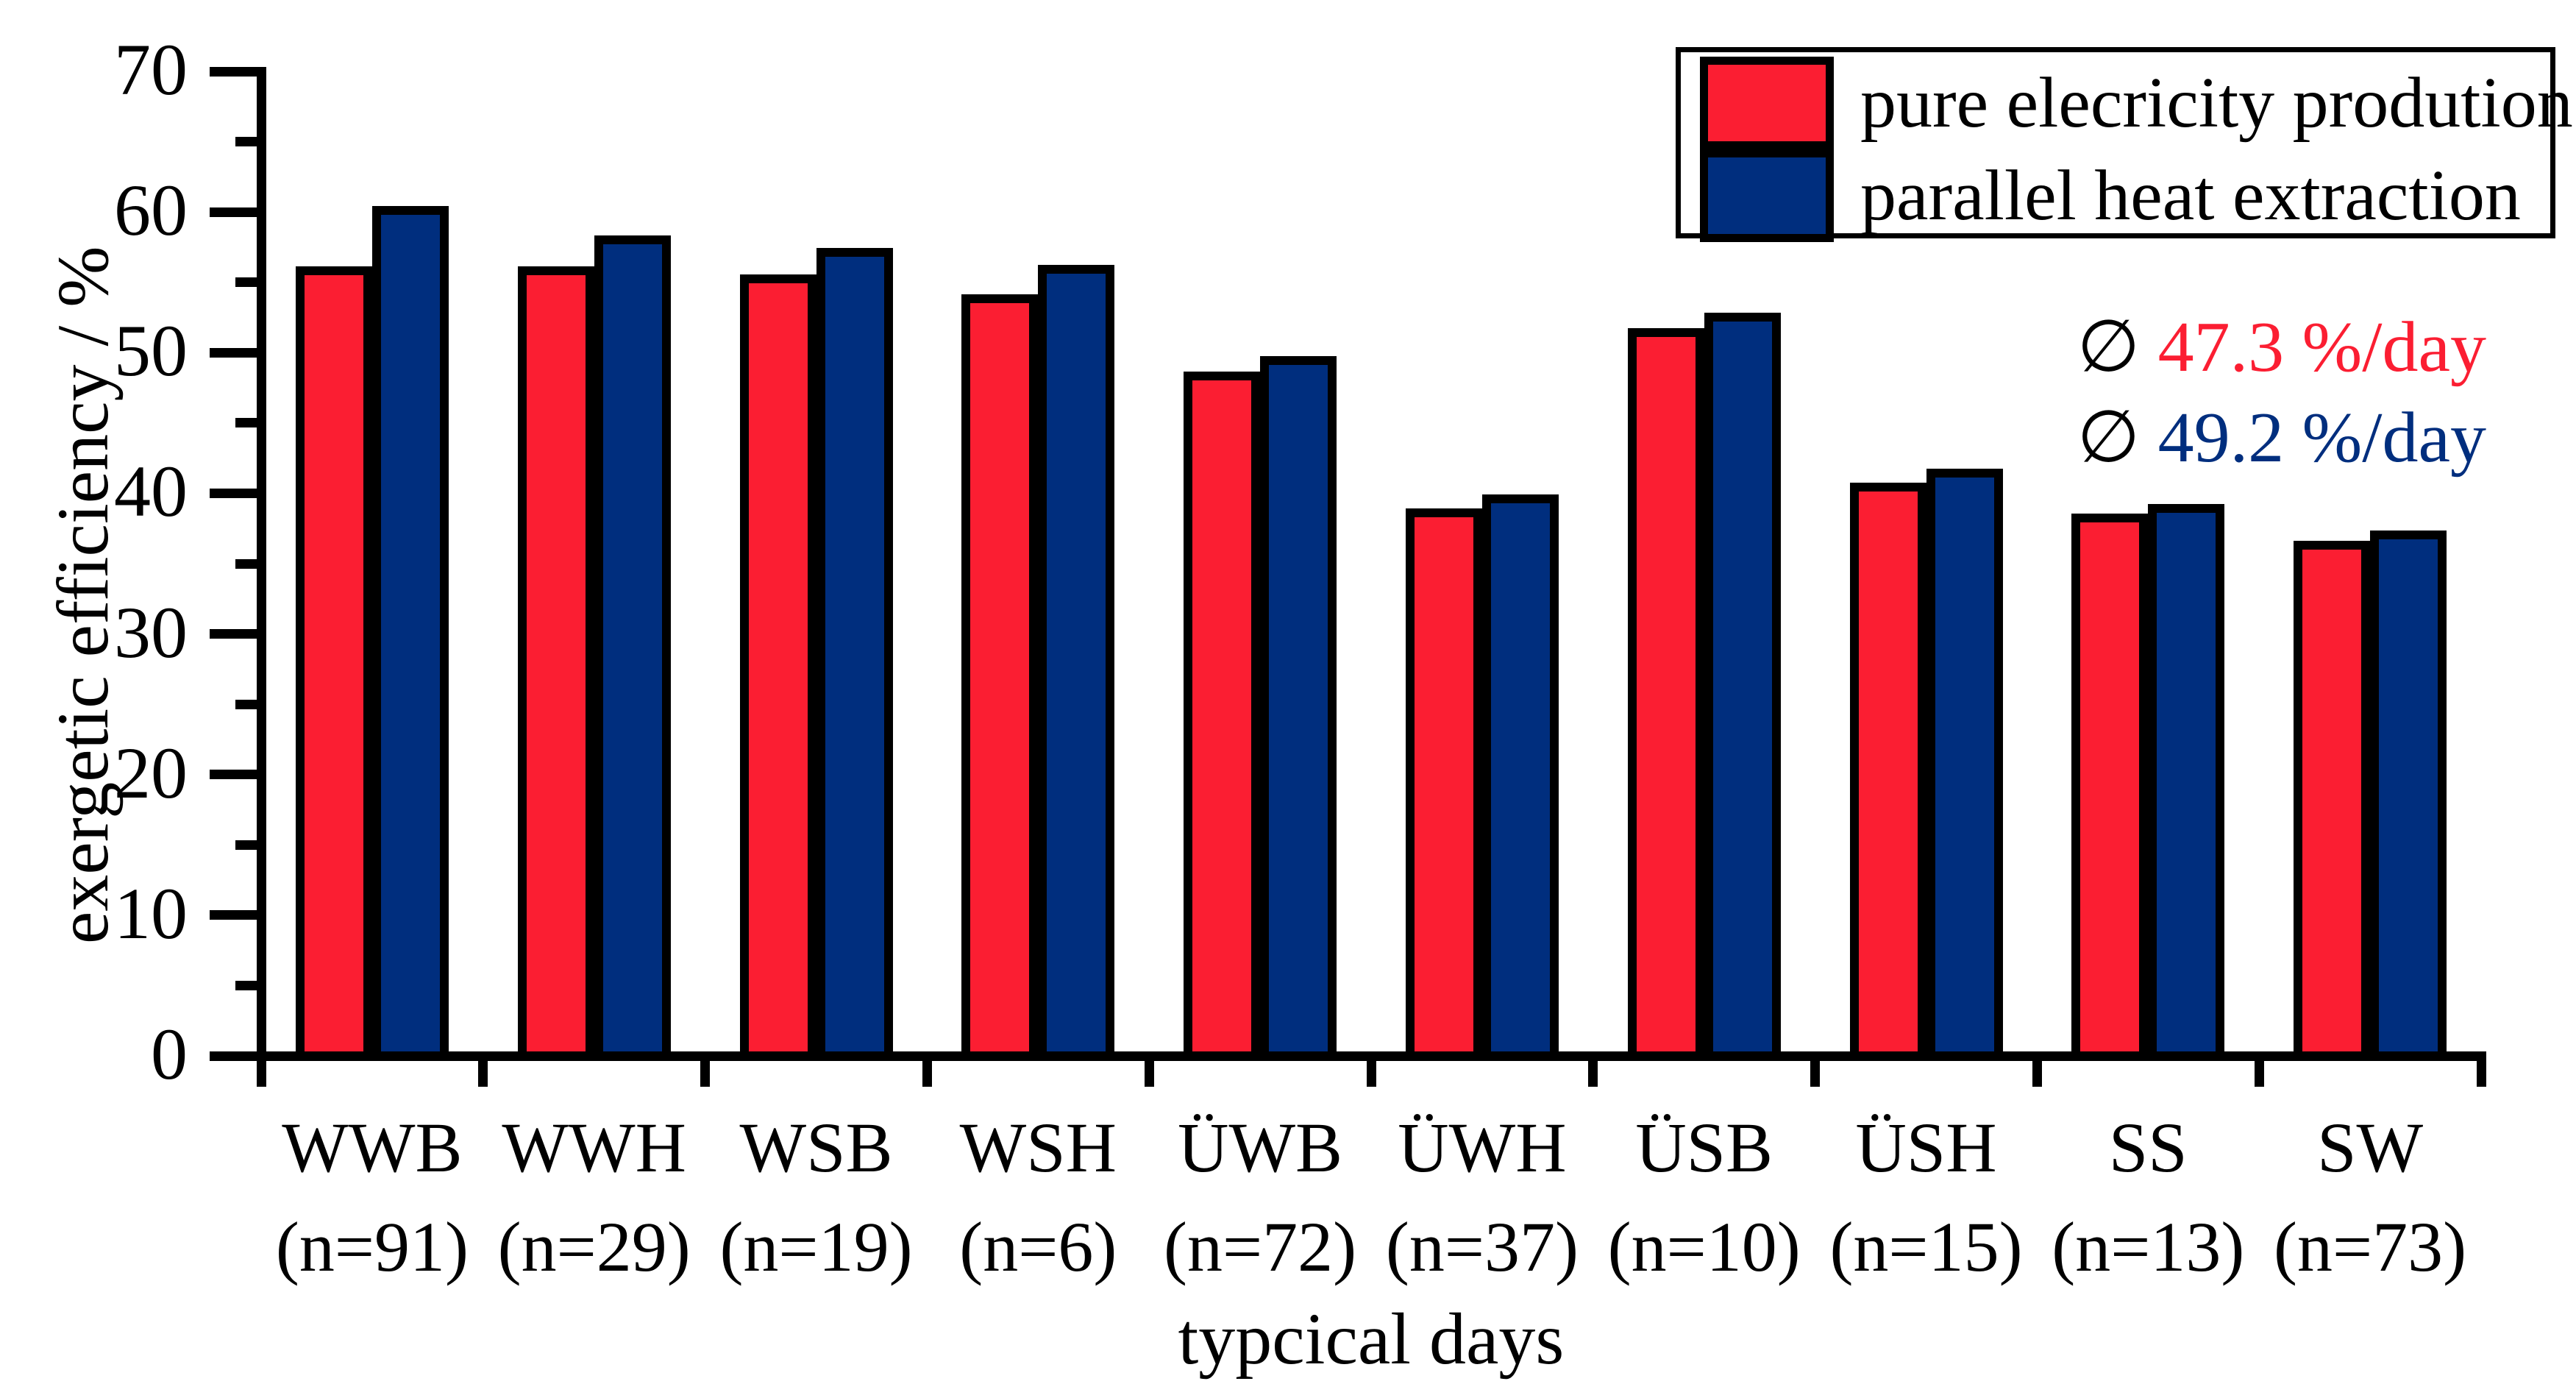 The height and width of the screenshot is (1384, 2576). I want to click on category-count-label: (n=10), so click(1704, 1247).